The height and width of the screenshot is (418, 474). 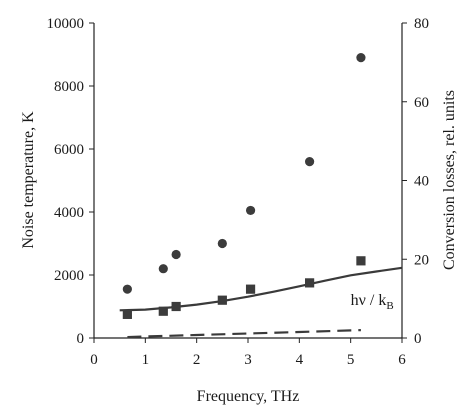 What do you see at coordinates (94, 360) in the screenshot?
I see `x-tick-label: 0` at bounding box center [94, 360].